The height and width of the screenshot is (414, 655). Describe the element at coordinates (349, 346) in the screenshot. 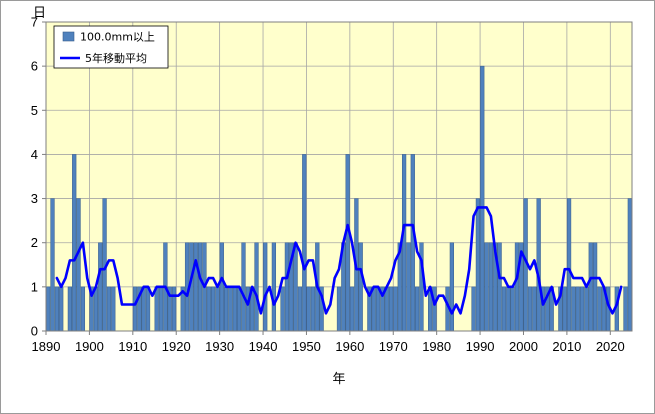

I see `x-tick-label: 1960` at that location.